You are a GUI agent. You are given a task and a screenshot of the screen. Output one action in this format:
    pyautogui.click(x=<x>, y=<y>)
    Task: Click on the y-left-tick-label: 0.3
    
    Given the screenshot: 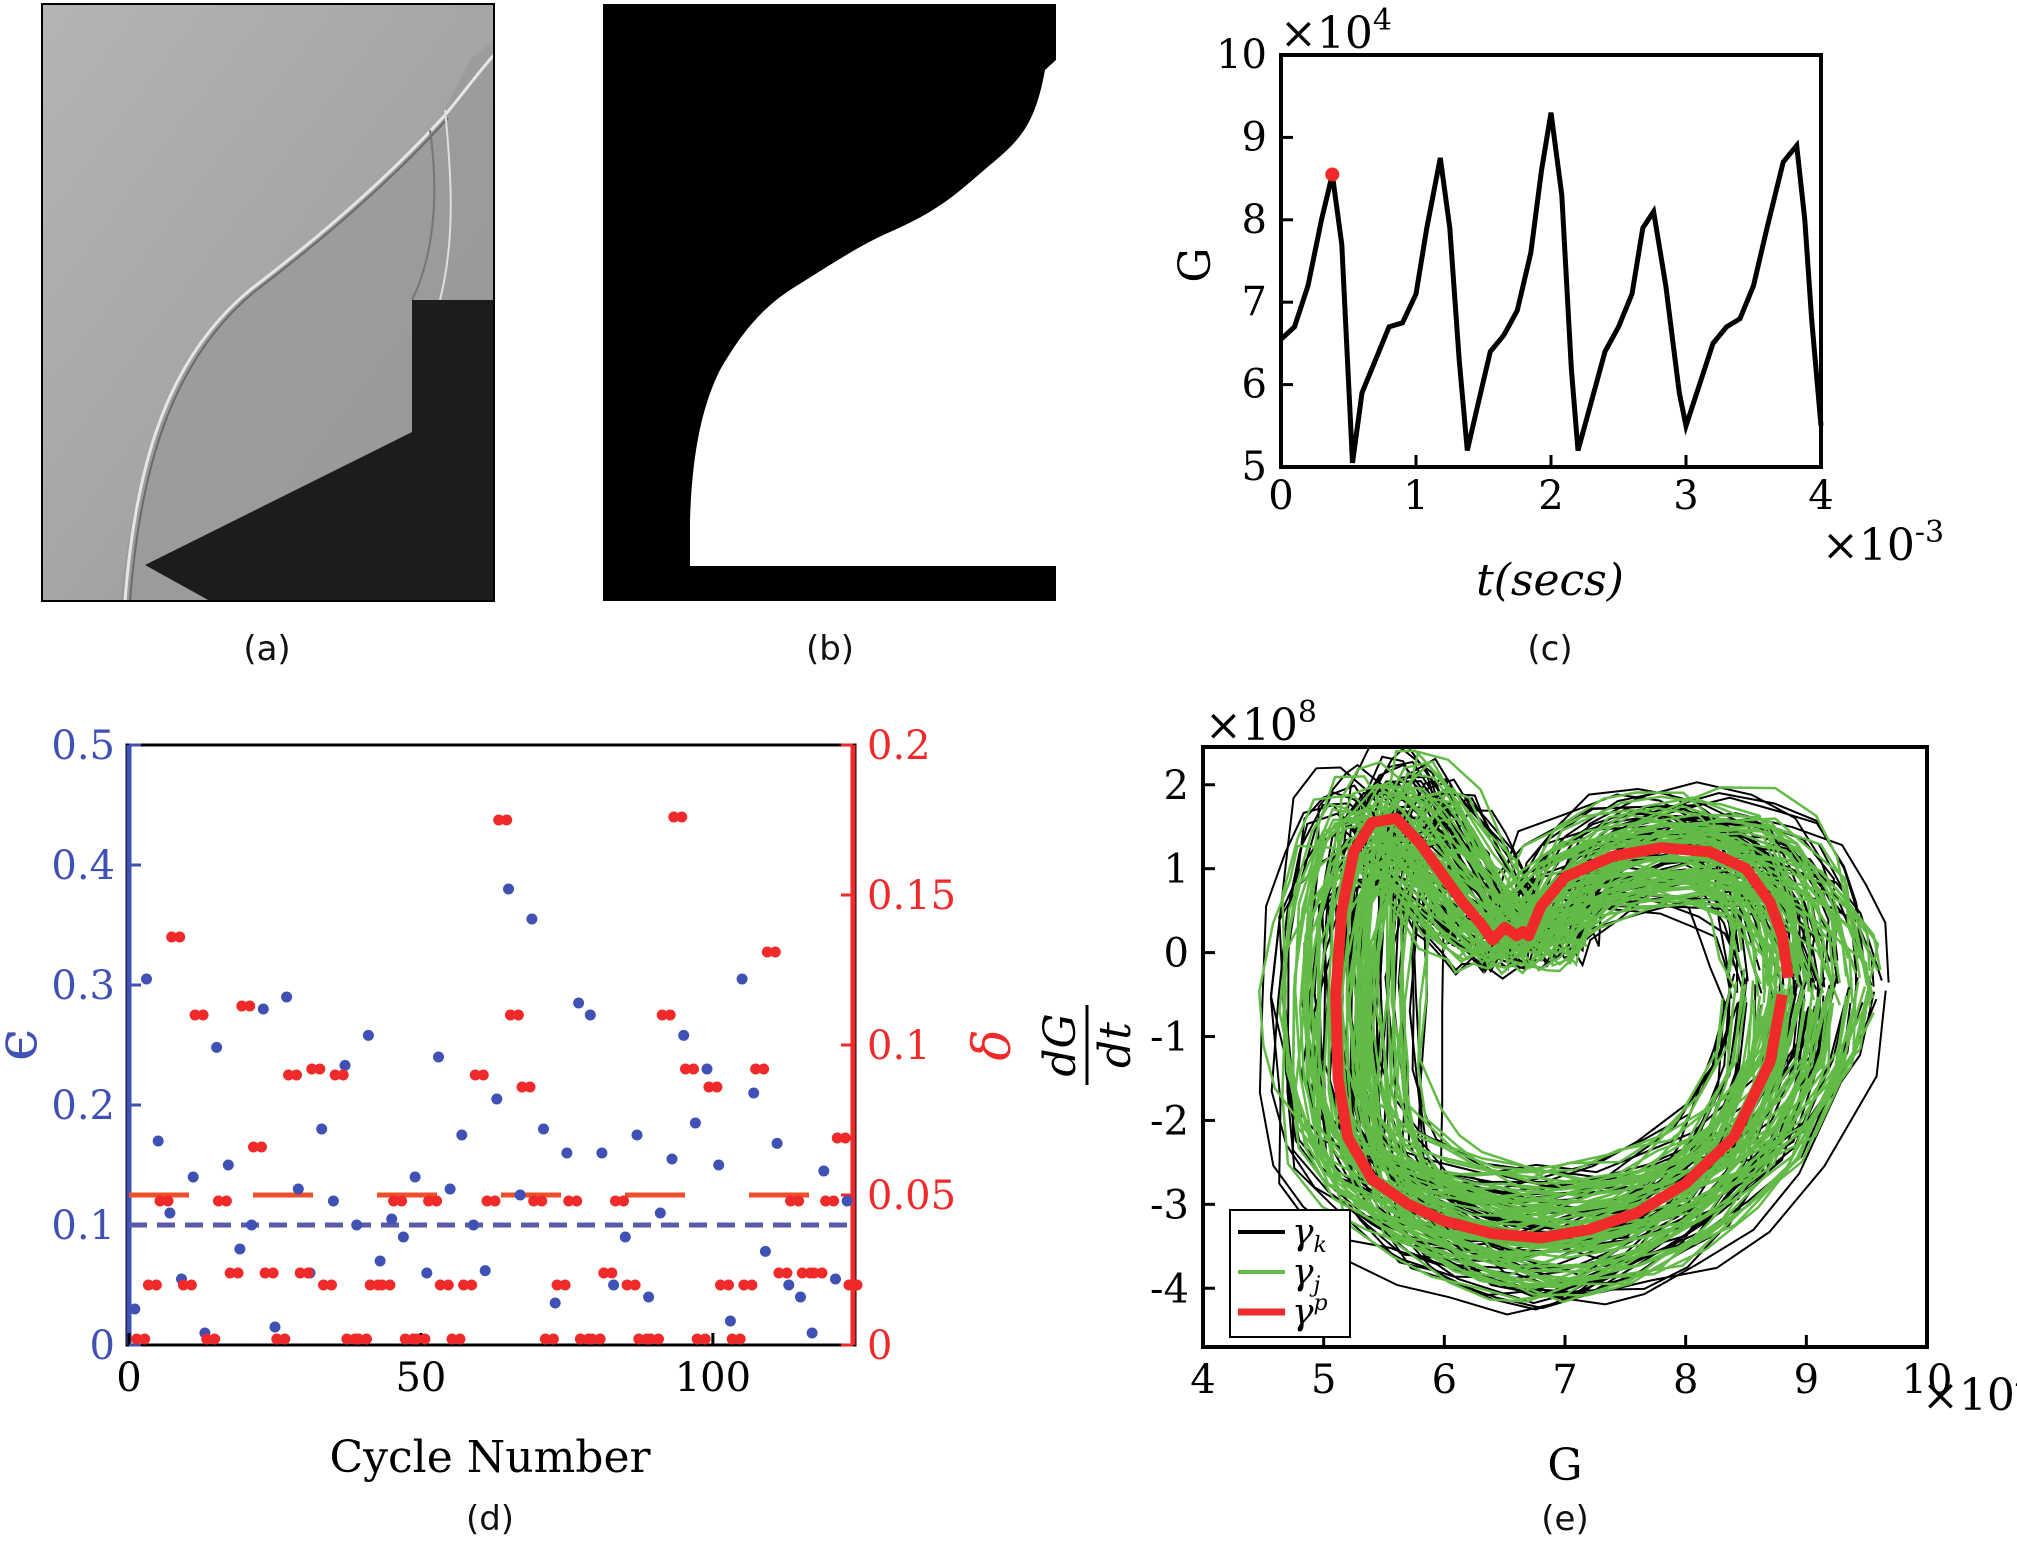 What is the action you would take?
    pyautogui.click(x=83, y=986)
    